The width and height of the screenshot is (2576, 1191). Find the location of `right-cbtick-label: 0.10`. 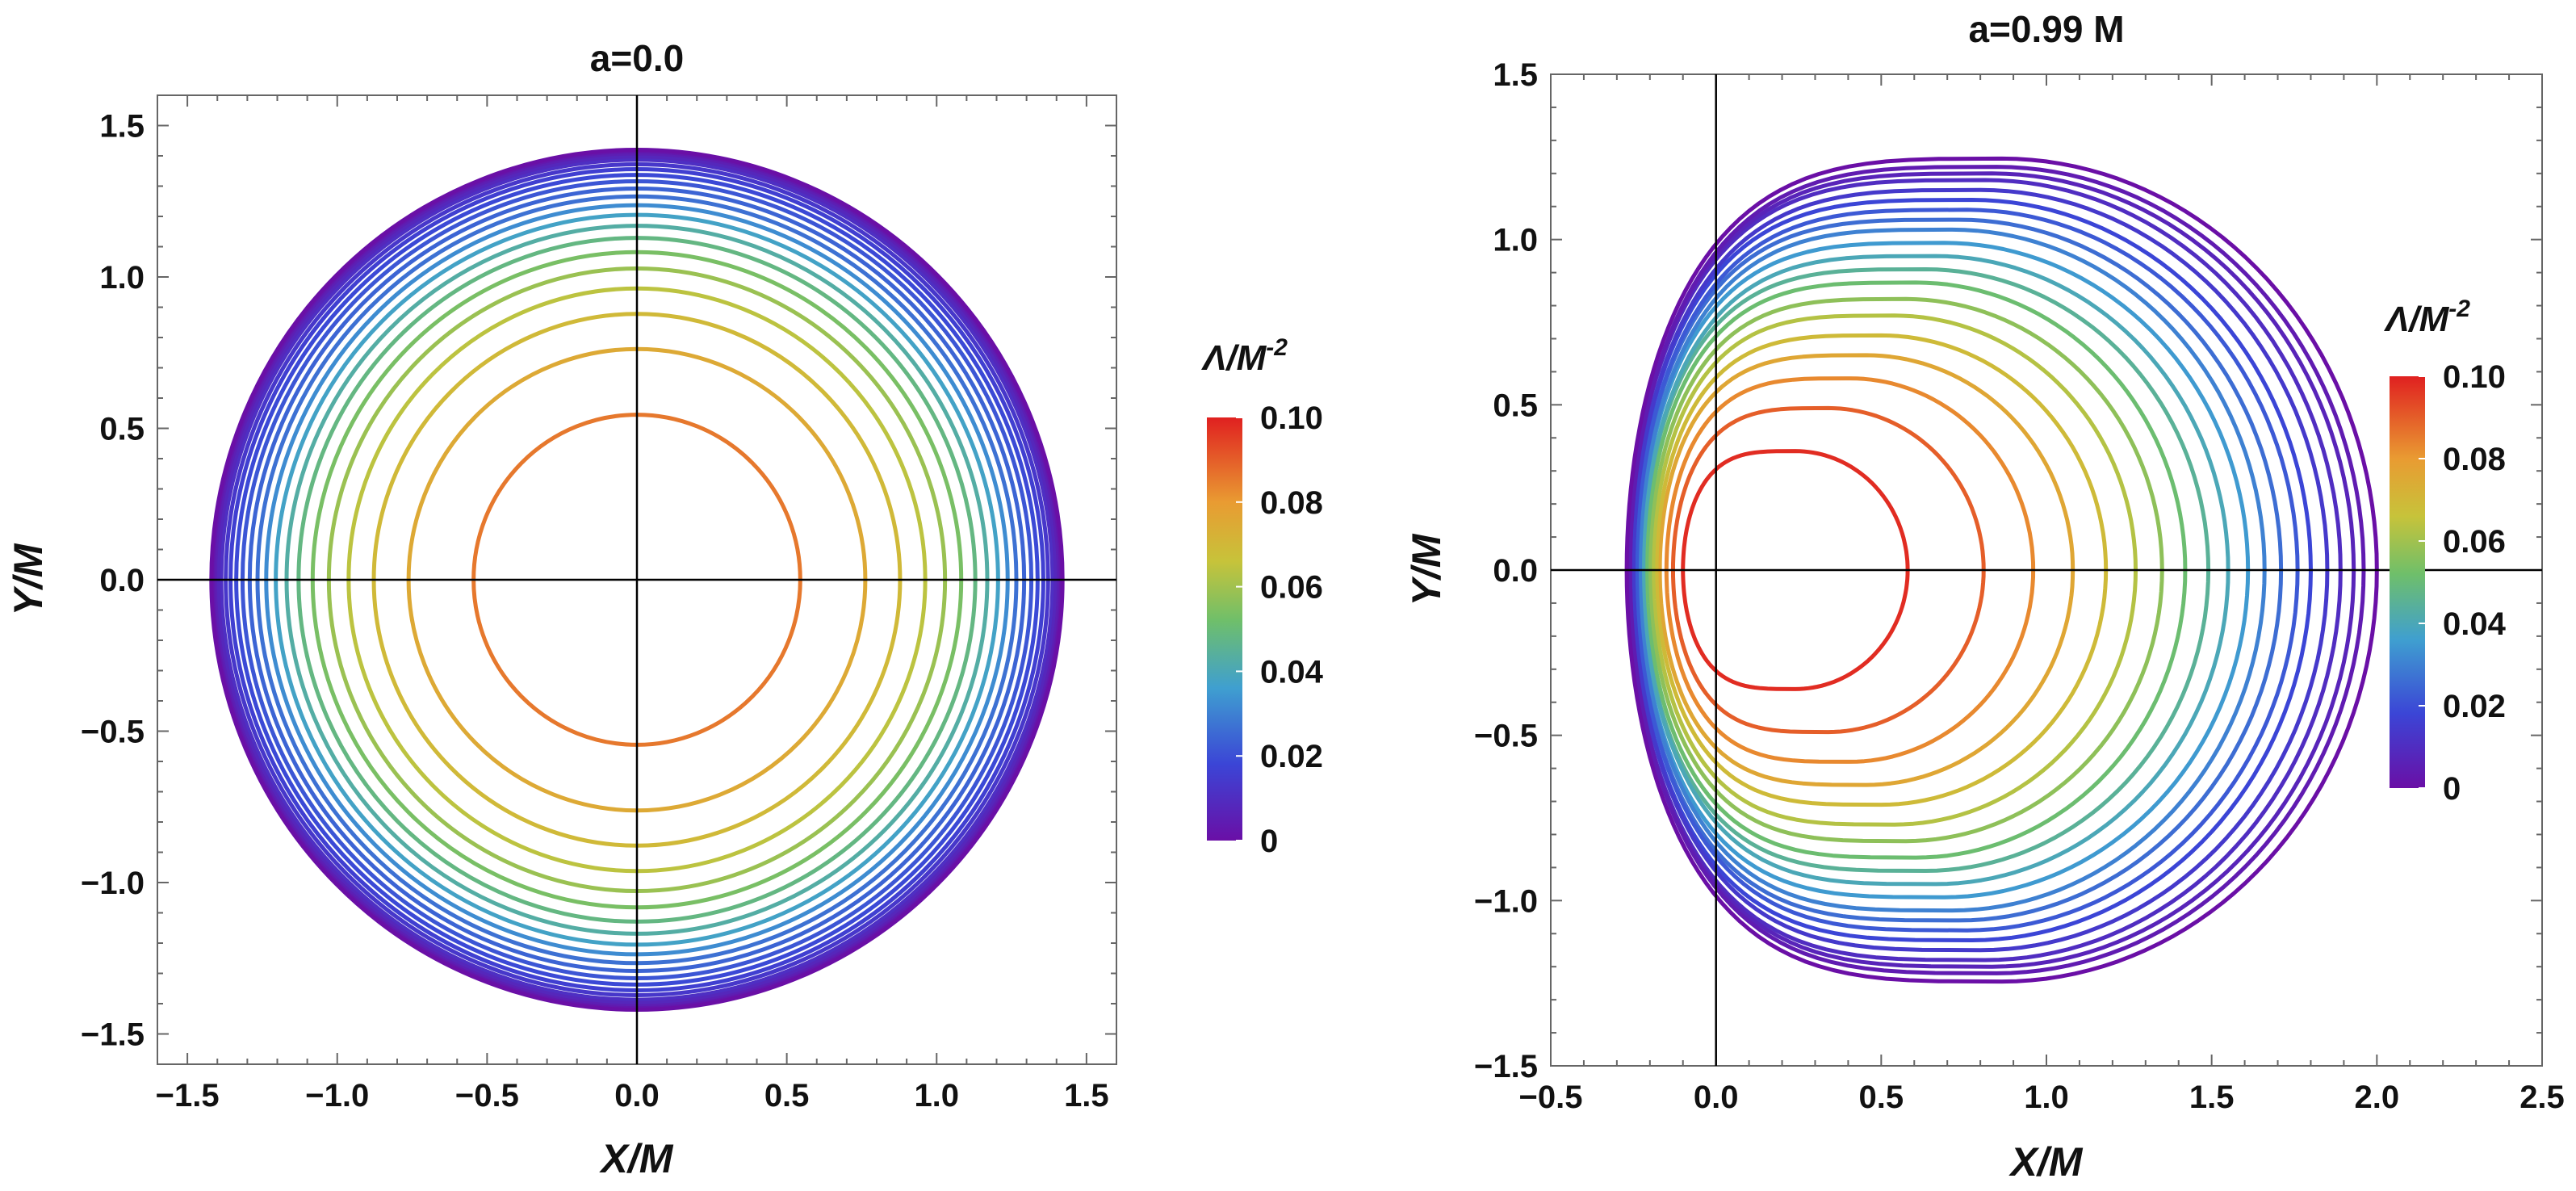

right-cbtick-label: 0.10 is located at coordinates (2474, 377).